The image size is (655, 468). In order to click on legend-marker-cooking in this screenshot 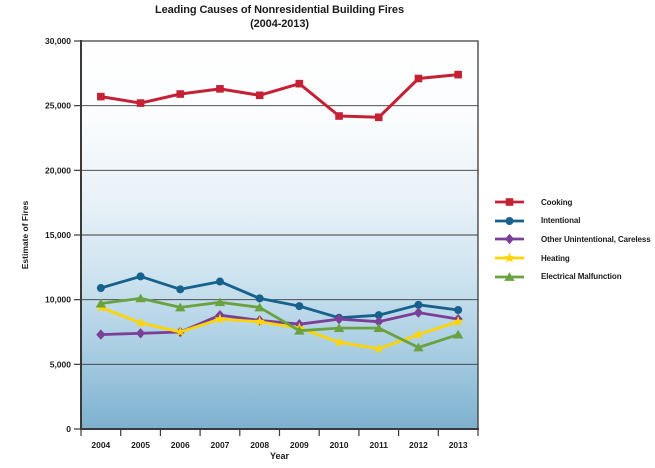, I will do `click(509, 202)`.